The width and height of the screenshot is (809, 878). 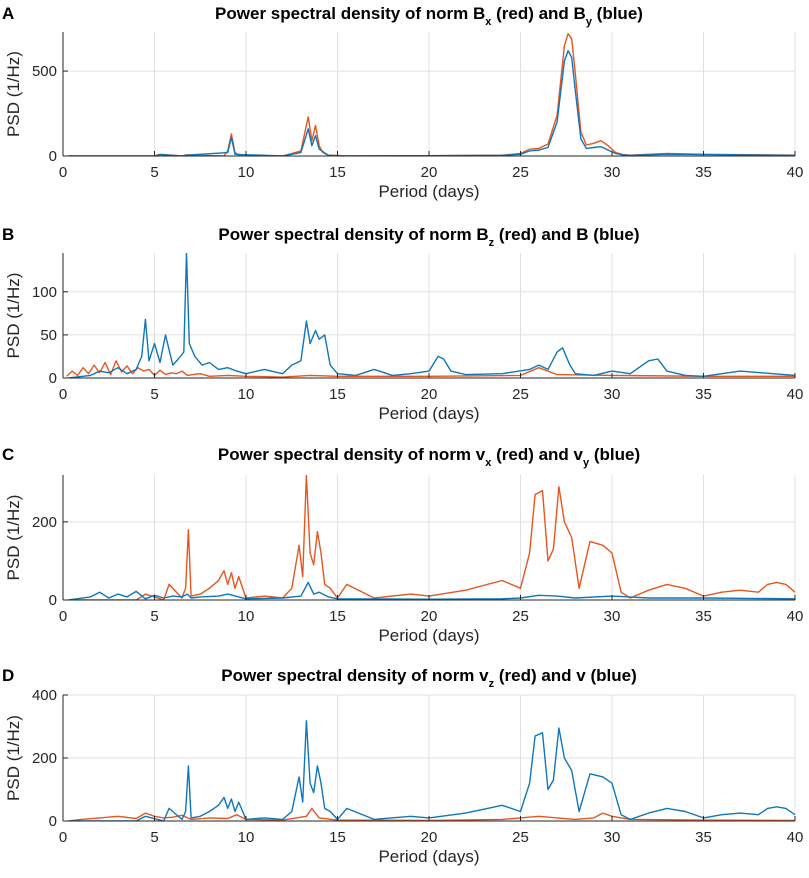 I want to click on y-tick-label: 100, so click(x=44, y=292).